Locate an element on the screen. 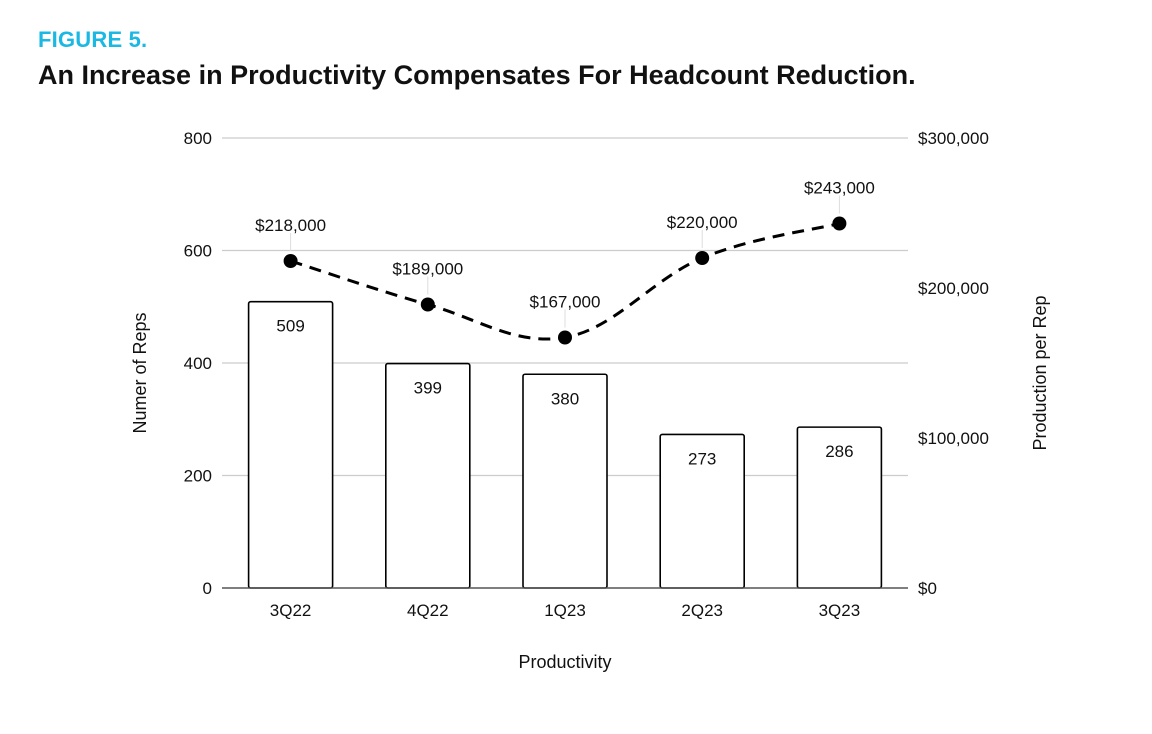 This screenshot has width=1152, height=734. y-left-tick-label: 400 is located at coordinates (198, 363).